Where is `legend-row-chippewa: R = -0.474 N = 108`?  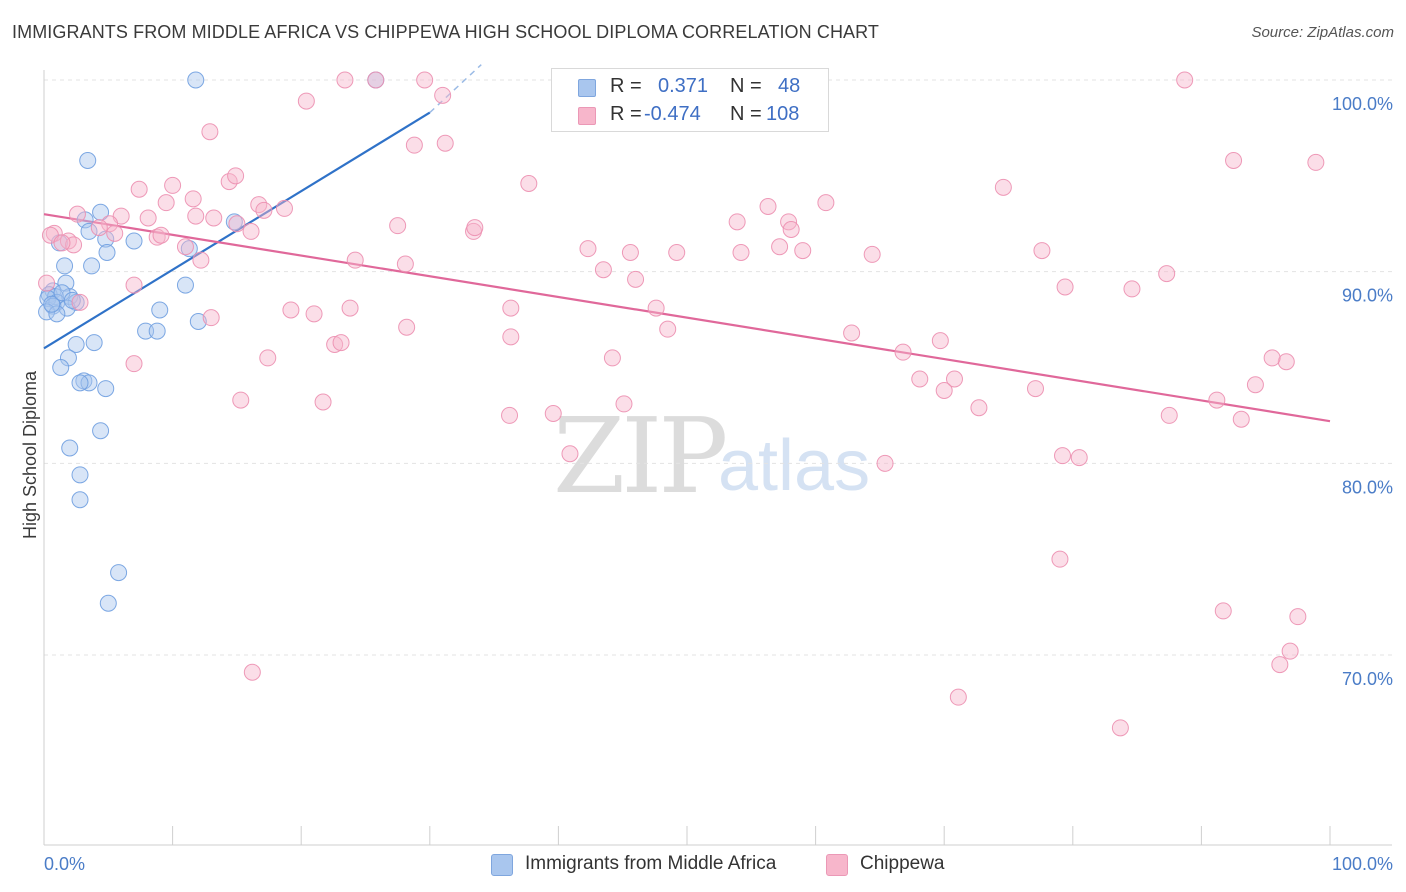 legend-row-chippewa: R = -0.474 N = 108 is located at coordinates (690, 115).